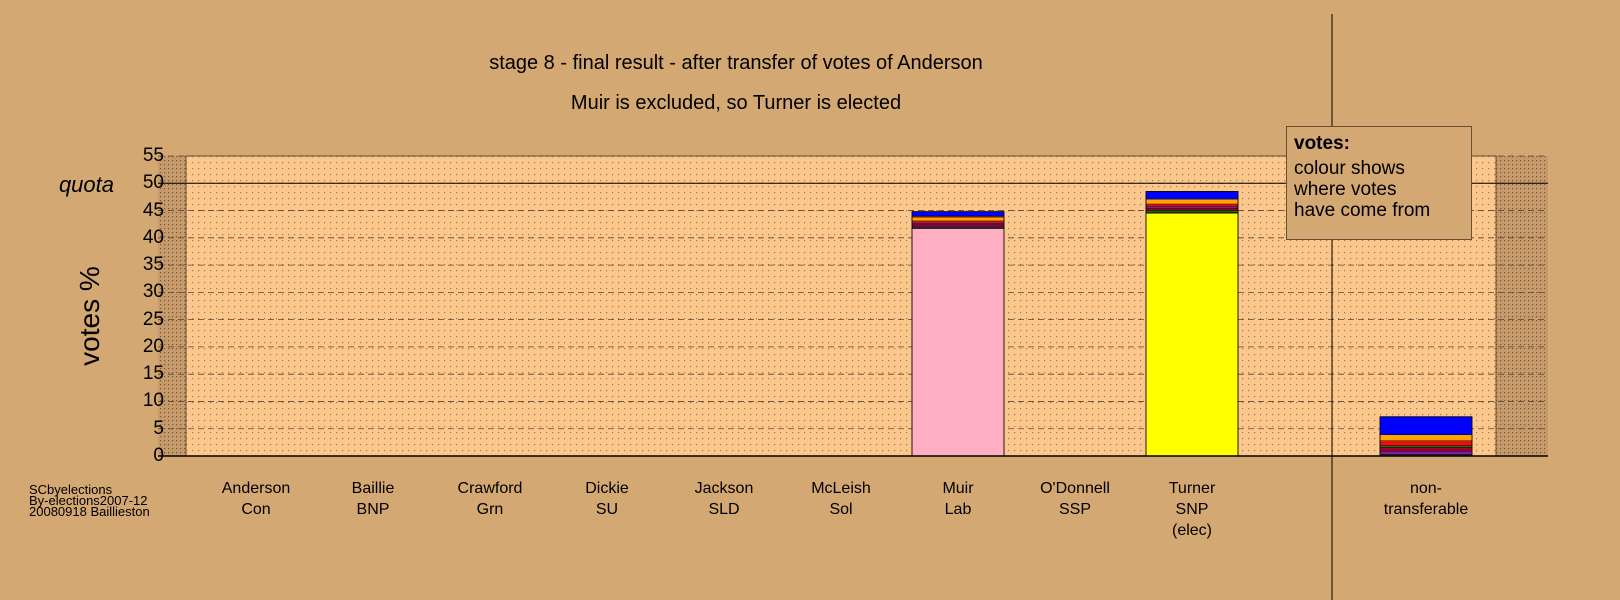 The width and height of the screenshot is (1620, 600). I want to click on x-tick-label-line: Anderson, so click(256, 488).